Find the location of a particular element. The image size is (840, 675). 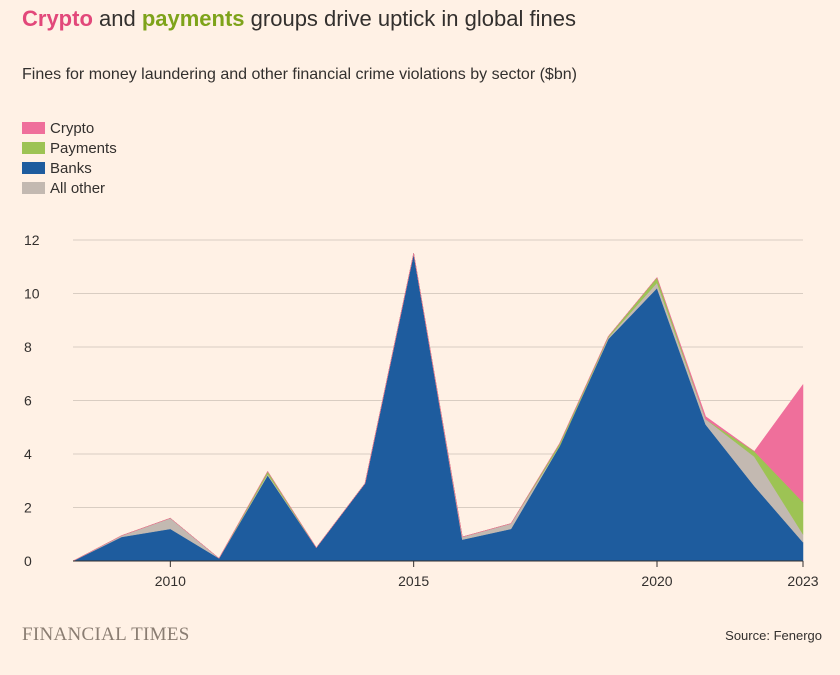

title-and: and is located at coordinates (117, 18).